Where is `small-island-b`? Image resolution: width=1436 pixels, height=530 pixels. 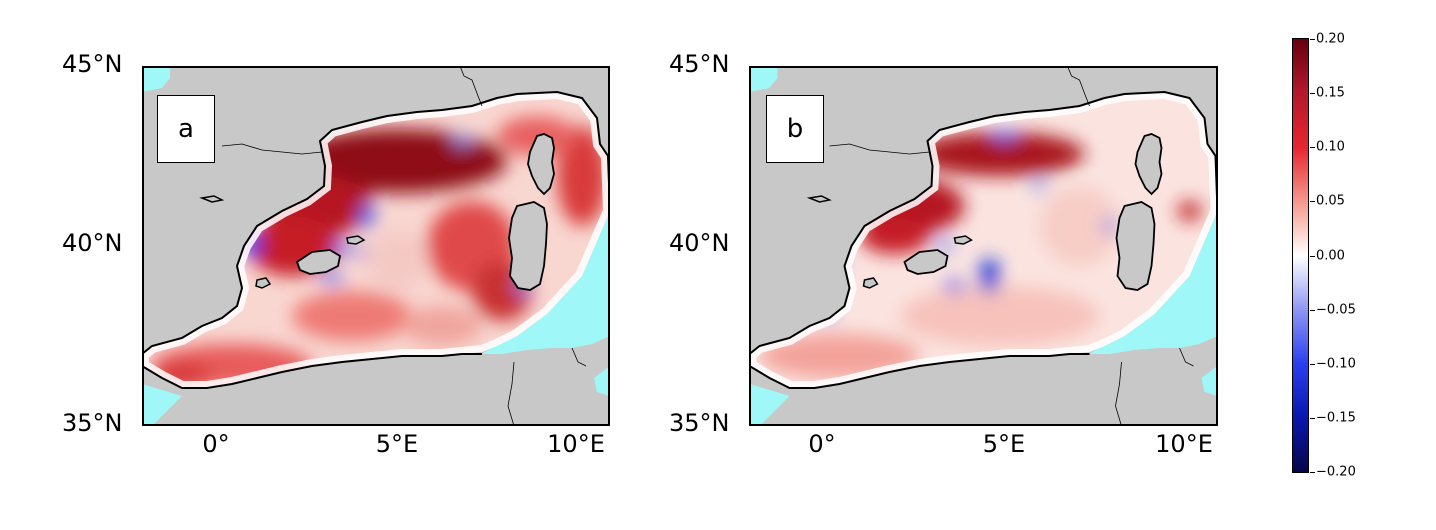 small-island-b is located at coordinates (819, 199).